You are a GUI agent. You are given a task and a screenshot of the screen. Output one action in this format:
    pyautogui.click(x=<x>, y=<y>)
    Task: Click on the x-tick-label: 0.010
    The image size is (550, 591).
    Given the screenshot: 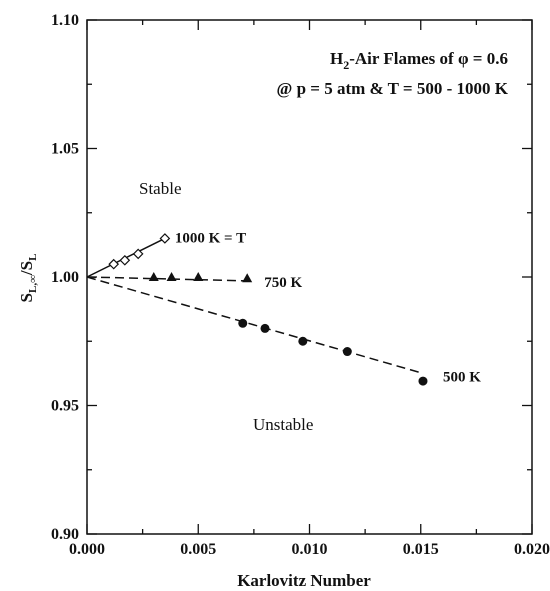 What is the action you would take?
    pyautogui.click(x=310, y=549)
    